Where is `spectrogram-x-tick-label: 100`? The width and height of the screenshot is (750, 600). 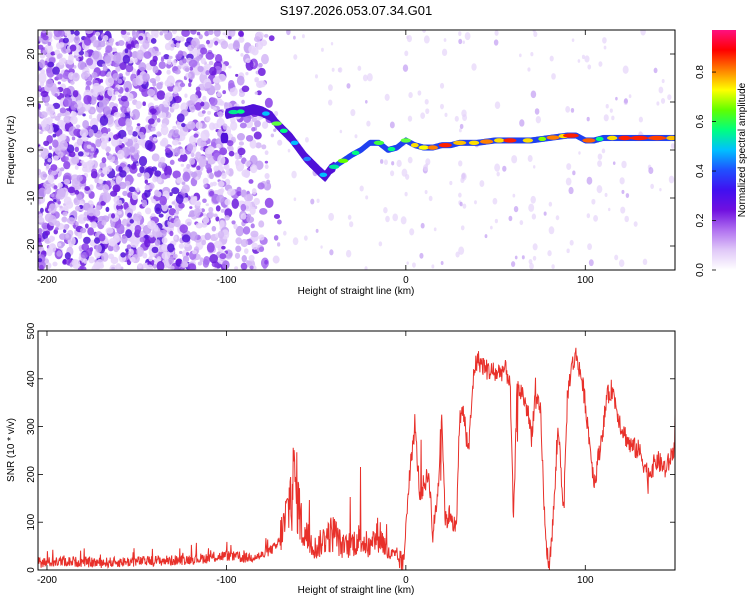 spectrogram-x-tick-label: 100 is located at coordinates (585, 280).